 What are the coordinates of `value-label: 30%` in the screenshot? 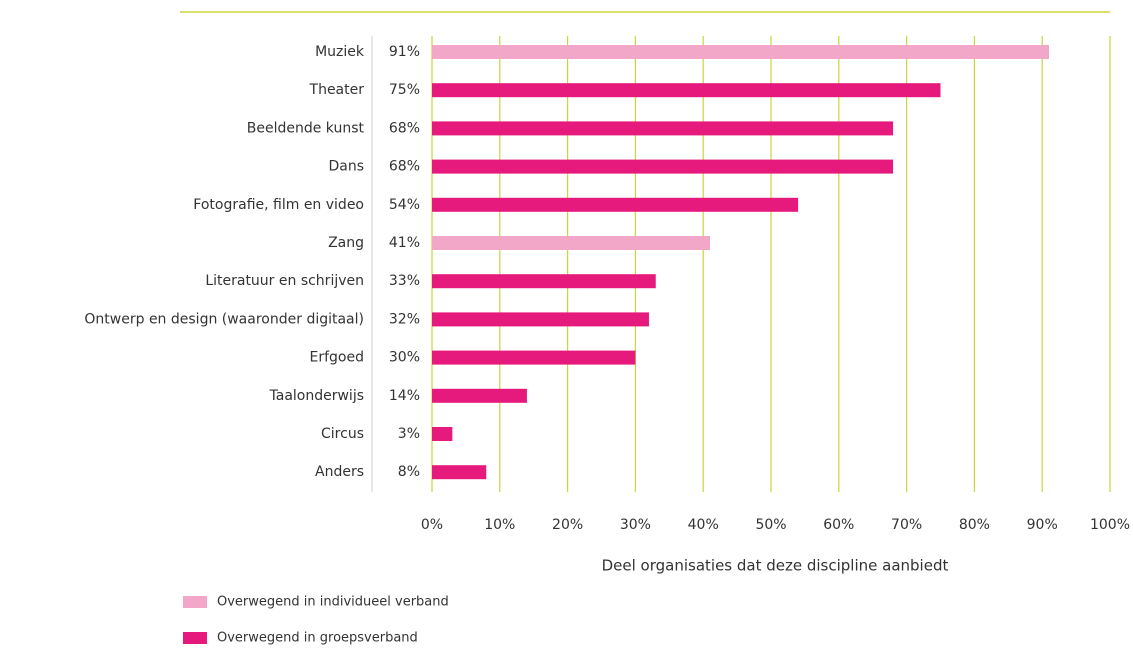 It's located at (404, 358).